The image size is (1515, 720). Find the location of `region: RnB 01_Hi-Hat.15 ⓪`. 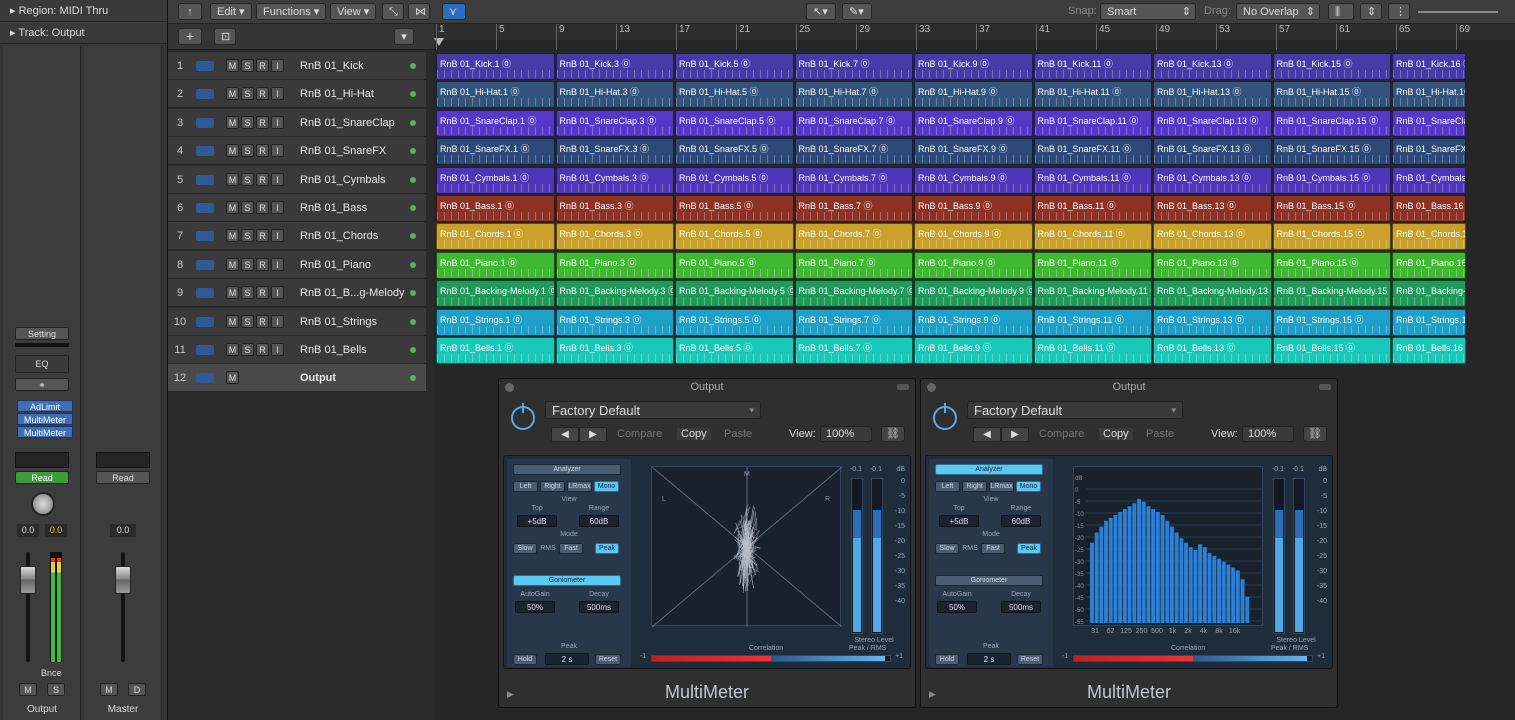

region: RnB 01_Hi-Hat.15 ⓪ is located at coordinates (1331, 95).